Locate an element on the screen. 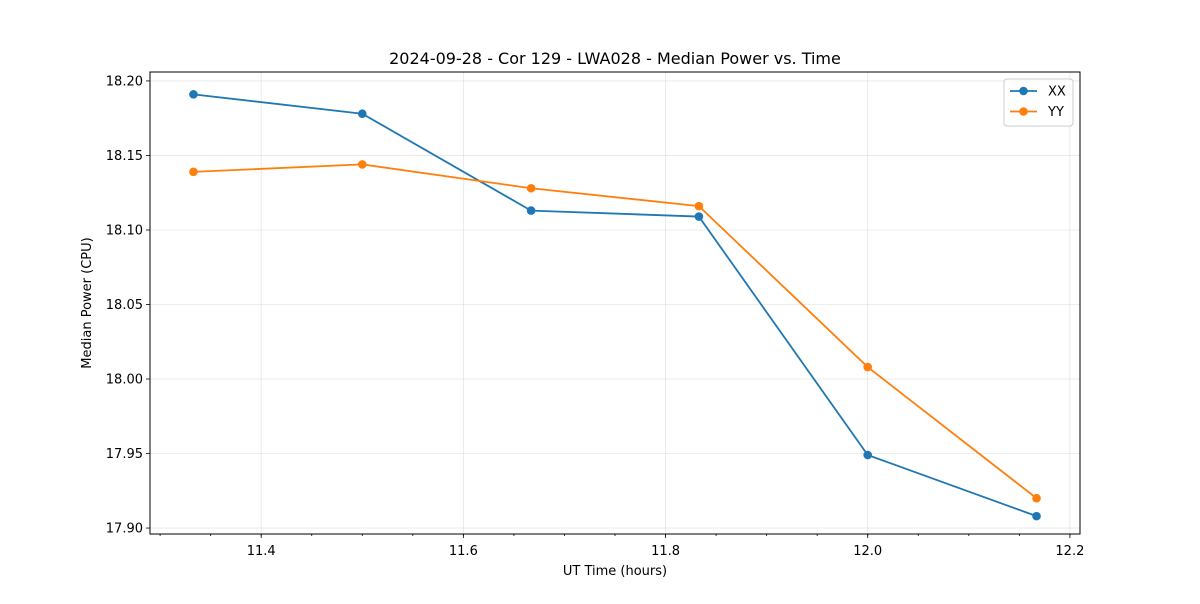 This screenshot has width=1200, height=604. y-tick-label: 17.95 is located at coordinates (124, 454).